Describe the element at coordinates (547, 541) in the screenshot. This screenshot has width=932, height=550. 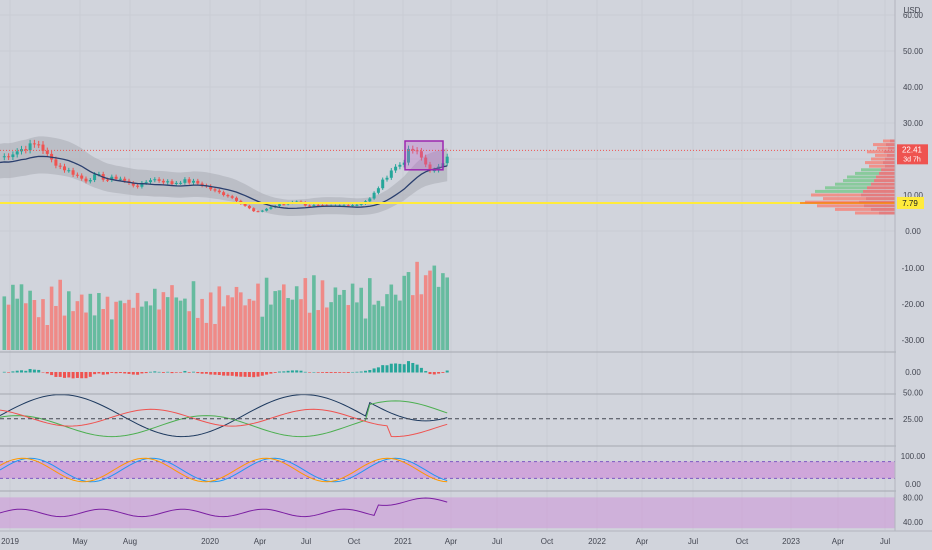
I see `time-tick-label: Oct` at that location.